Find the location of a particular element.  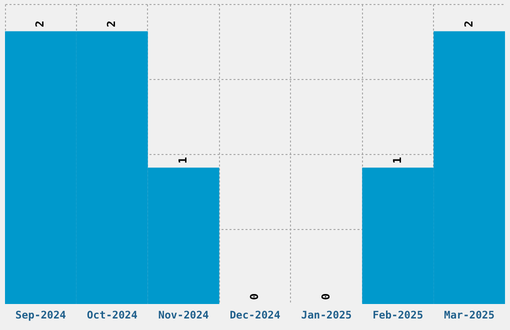

x-tick-label: Jan-2025 is located at coordinates (326, 316).